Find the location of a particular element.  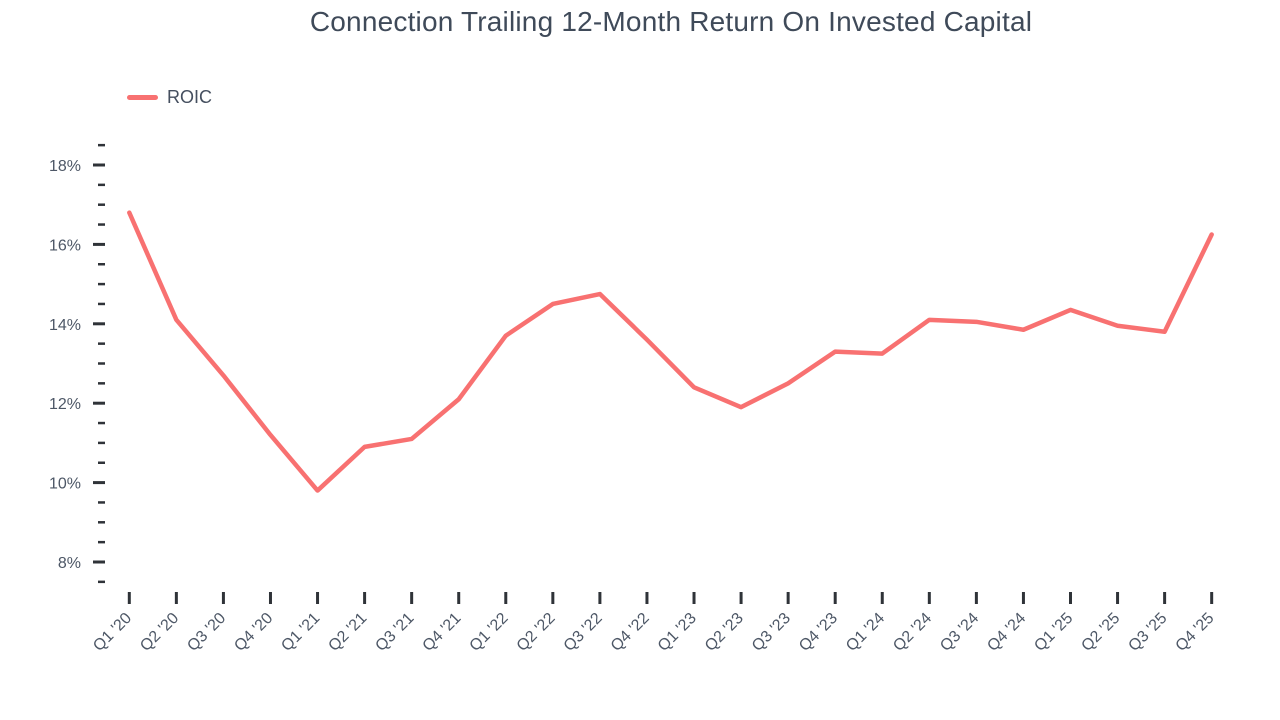

y-axis-tick-label: 16% is located at coordinates (65, 245).